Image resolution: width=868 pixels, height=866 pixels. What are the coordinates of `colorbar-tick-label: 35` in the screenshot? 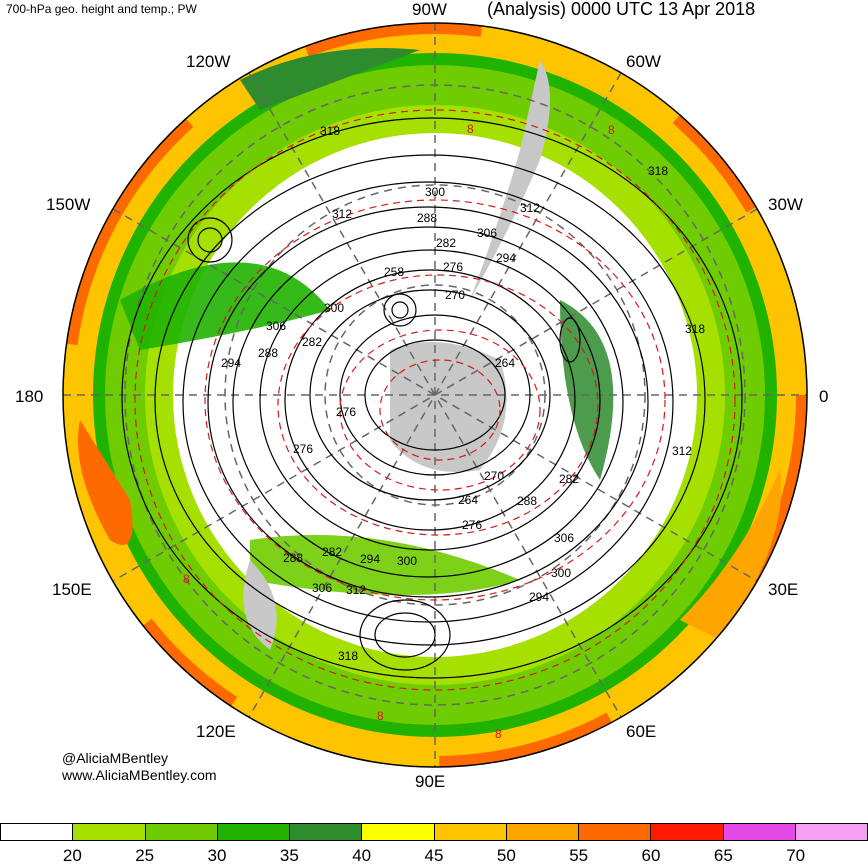 It's located at (289, 855).